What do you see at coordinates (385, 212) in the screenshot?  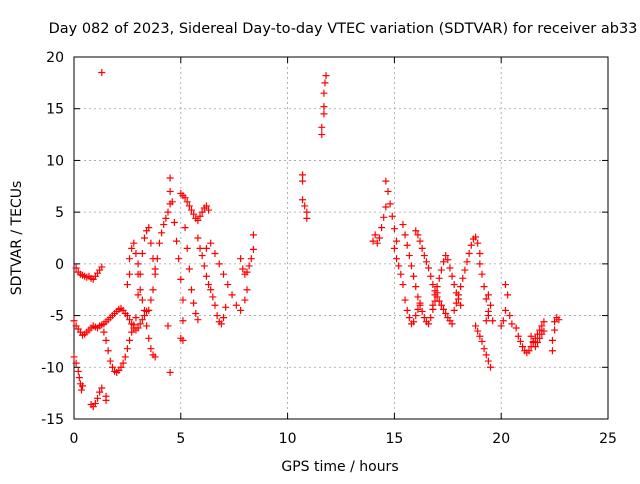 I see `series-prn-n` at bounding box center [385, 212].